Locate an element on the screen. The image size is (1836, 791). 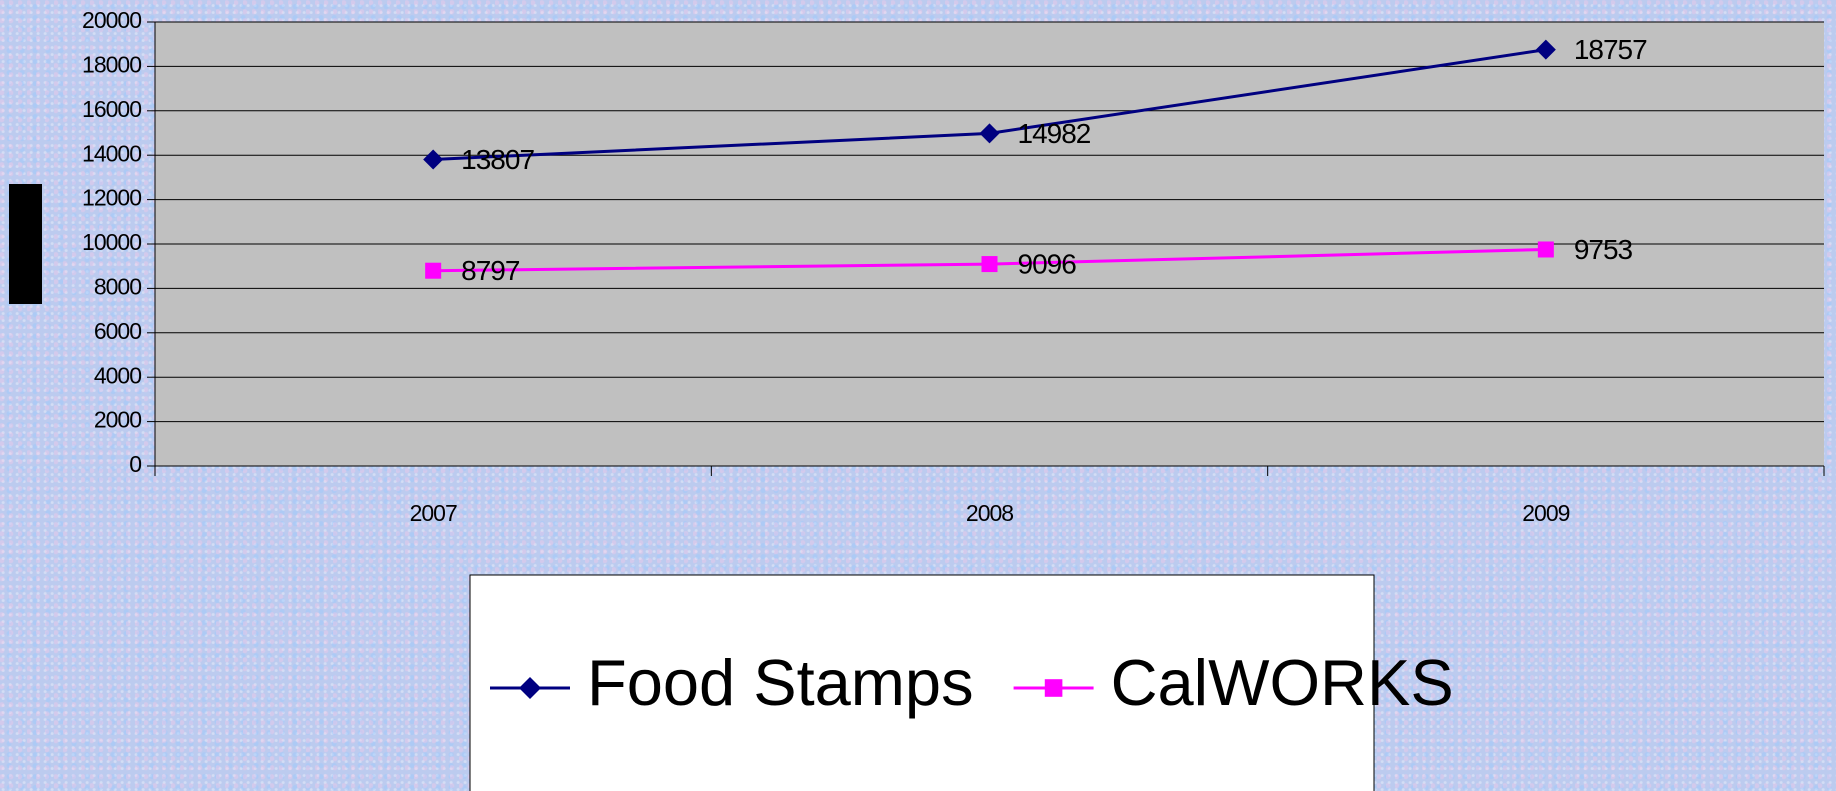
y-tick-label: 20000 is located at coordinates (111, 20).